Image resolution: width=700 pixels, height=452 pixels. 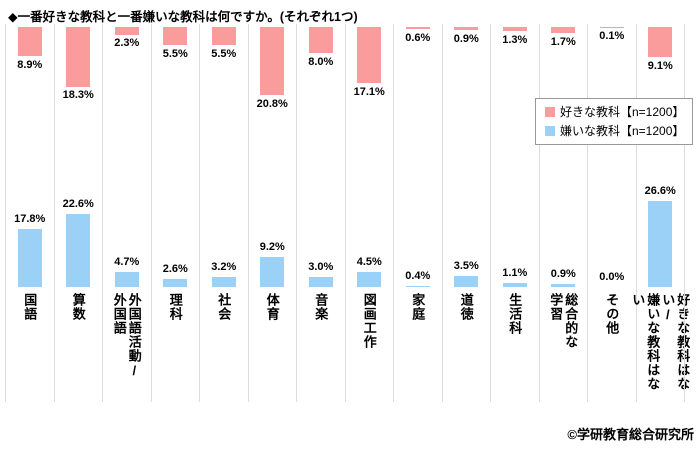 I want to click on chart-column-12: 1.7% 0.9% 総合的な 学習, so click(x=563, y=213).